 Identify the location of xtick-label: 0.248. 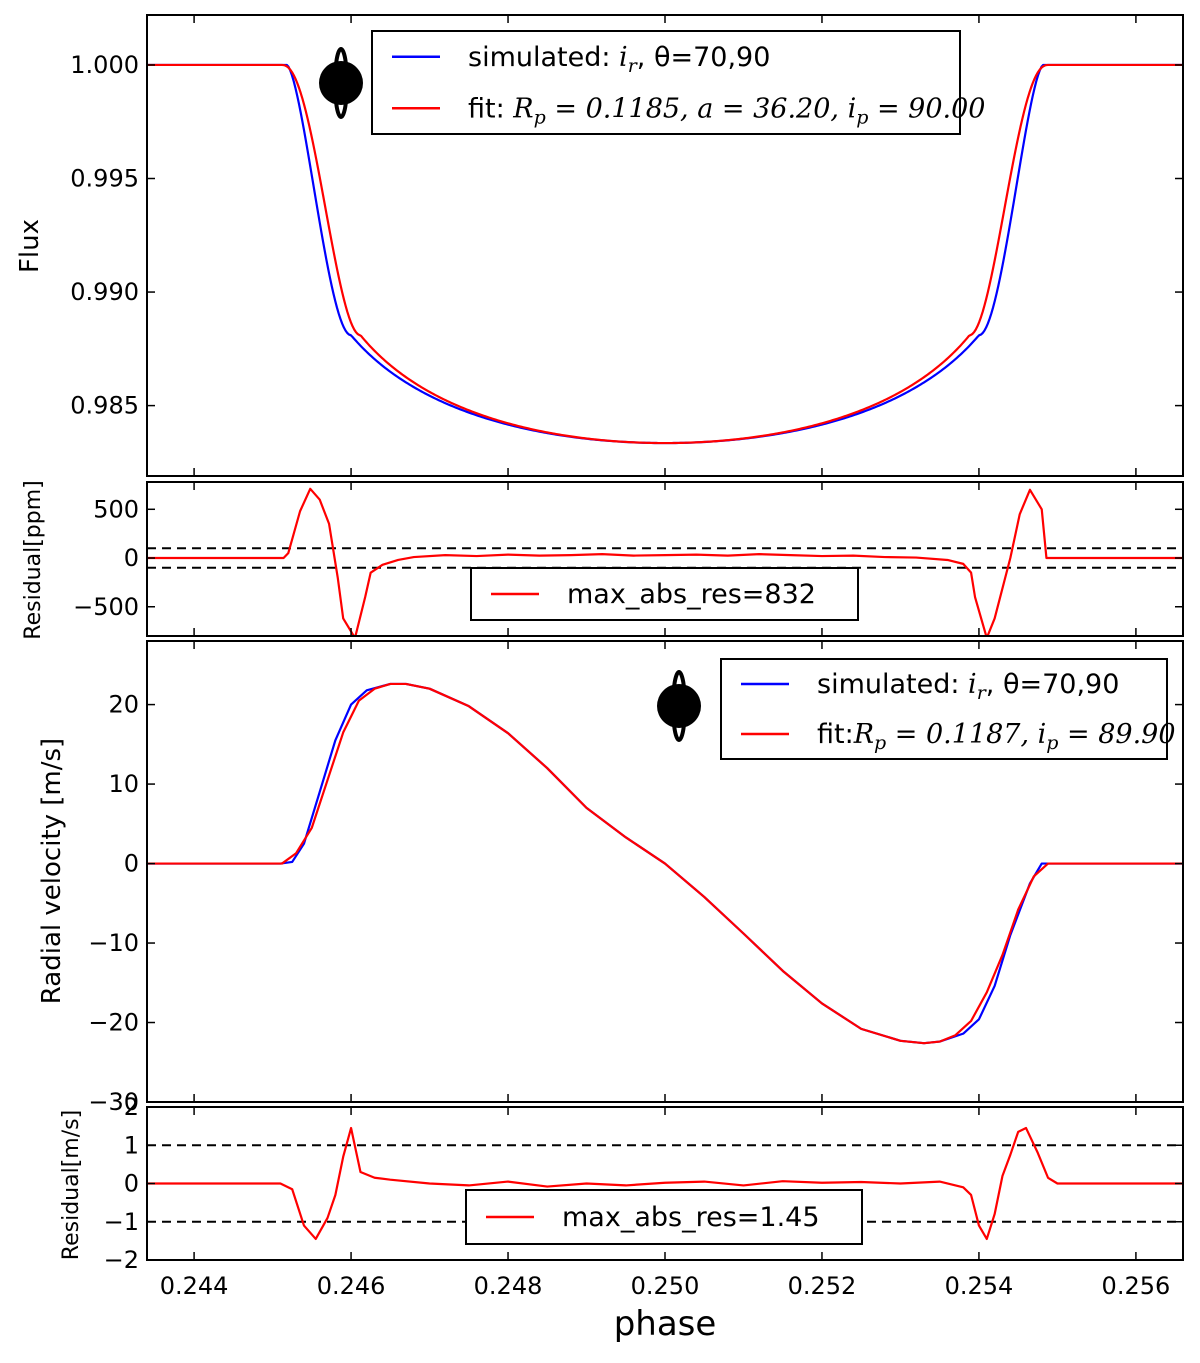
(508, 1286).